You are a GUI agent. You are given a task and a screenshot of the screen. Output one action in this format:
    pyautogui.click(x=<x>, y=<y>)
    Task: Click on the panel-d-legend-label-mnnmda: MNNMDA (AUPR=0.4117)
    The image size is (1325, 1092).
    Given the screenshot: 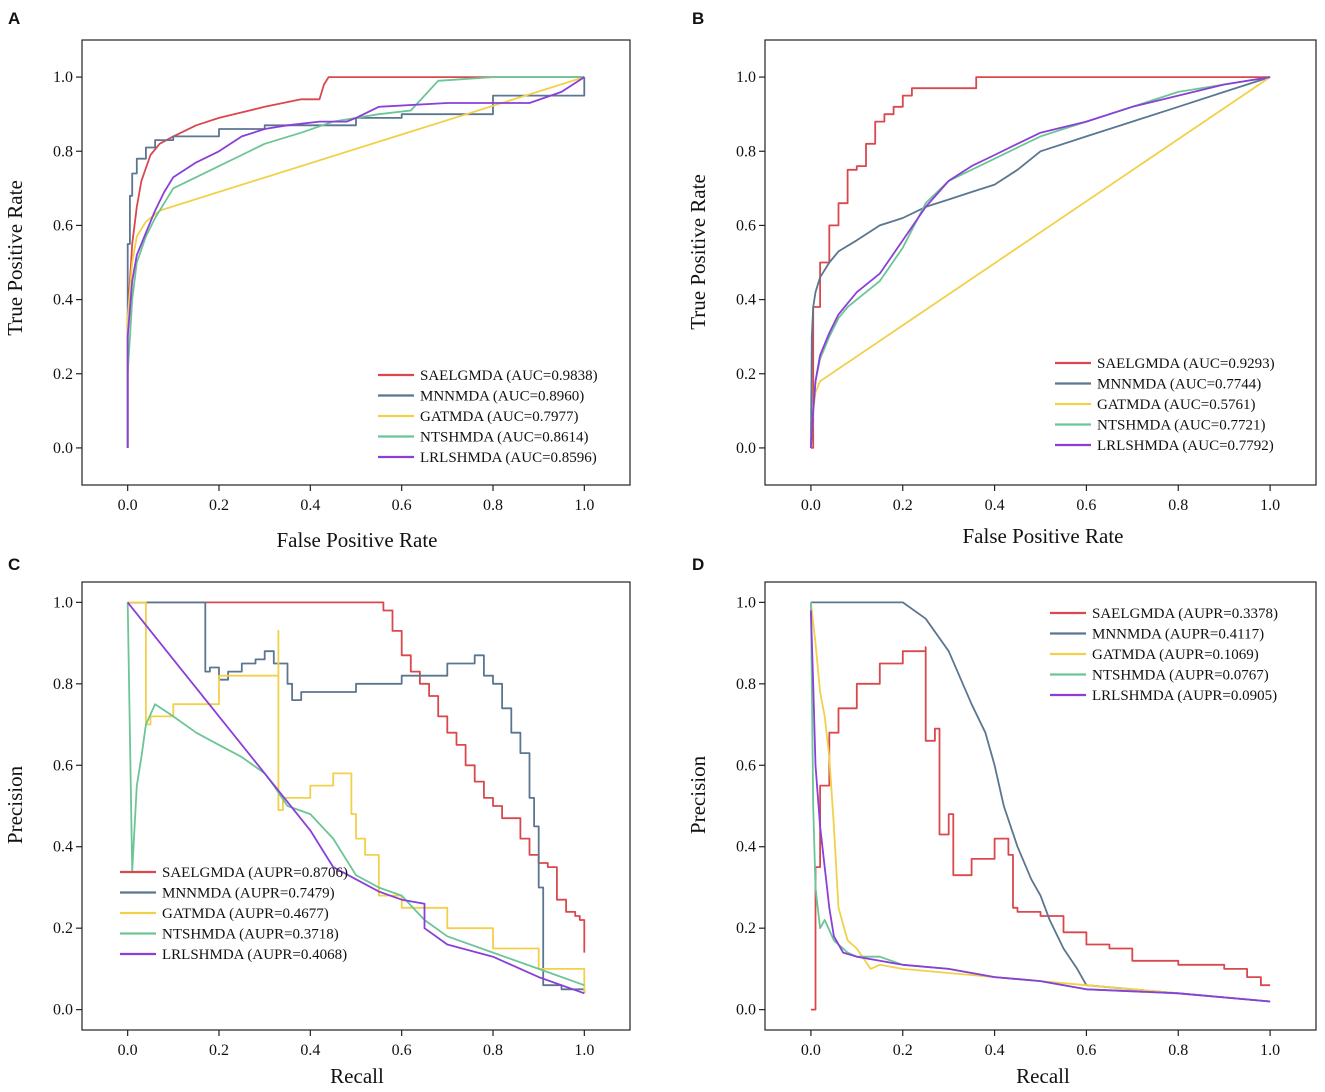 What is the action you would take?
    pyautogui.click(x=1178, y=635)
    